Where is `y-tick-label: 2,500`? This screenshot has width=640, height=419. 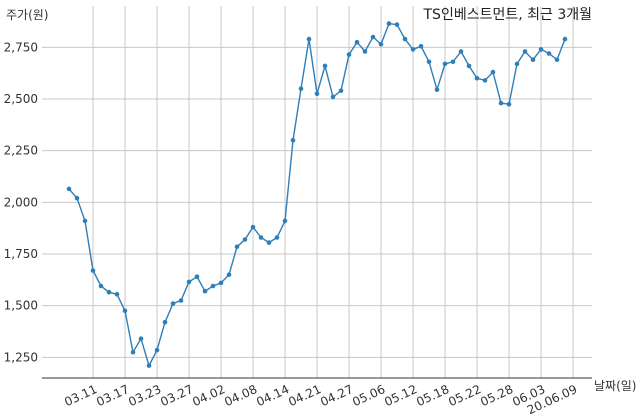 y-tick-label: 2,500 is located at coordinates (21, 99).